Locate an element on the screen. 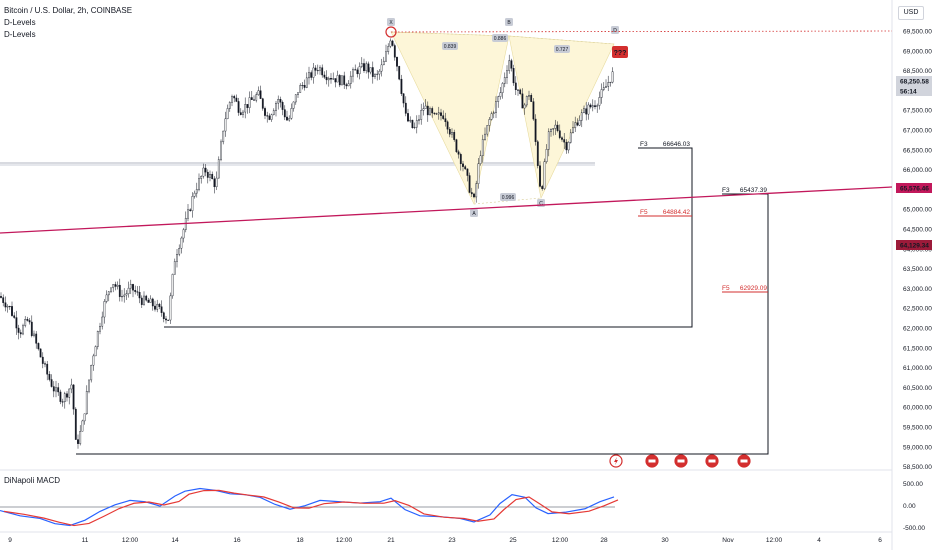  macd-fast-line is located at coordinates (307, 507).